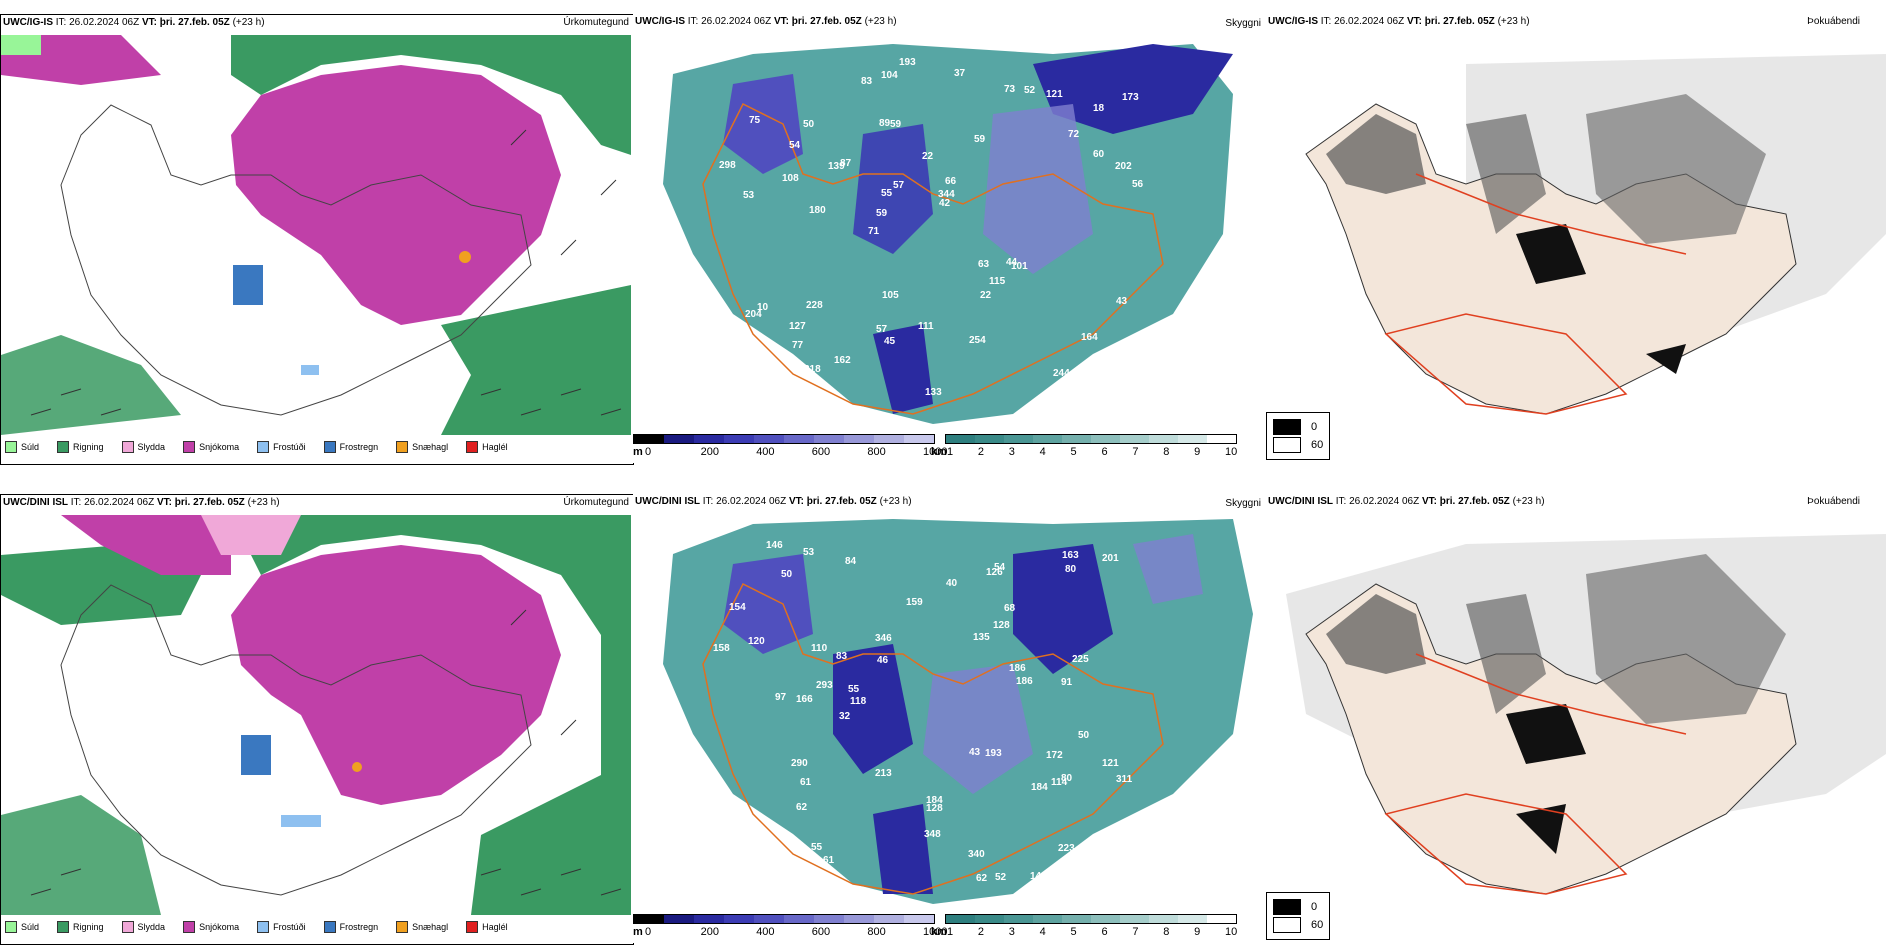  I want to click on scale-tick-label: 6, so click(1104, 452).